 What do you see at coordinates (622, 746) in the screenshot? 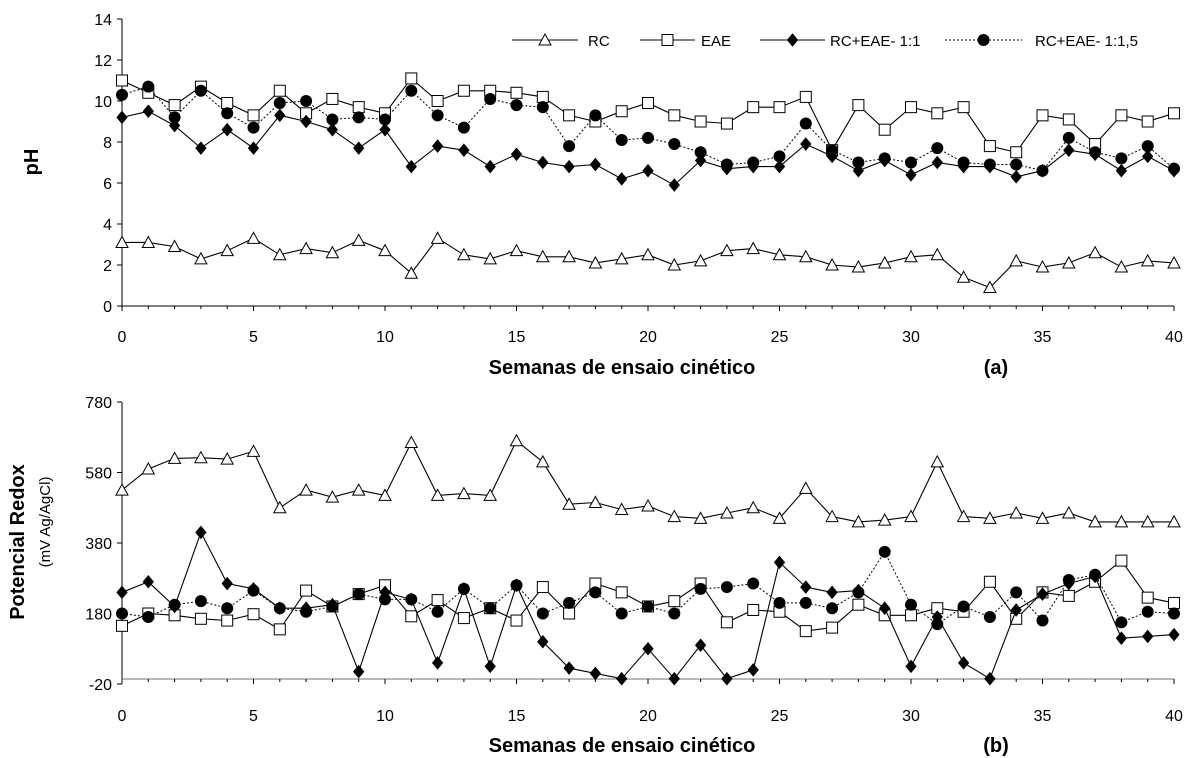
I see `x-axis-title: Semanas de ensaio cinético` at bounding box center [622, 746].